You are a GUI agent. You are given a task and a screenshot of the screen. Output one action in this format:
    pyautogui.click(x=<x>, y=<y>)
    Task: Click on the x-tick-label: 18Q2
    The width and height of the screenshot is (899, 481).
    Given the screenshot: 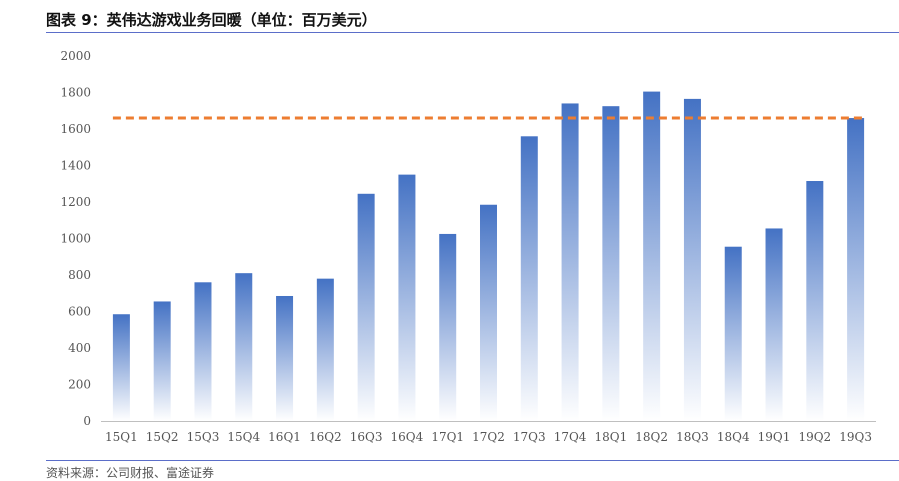 What is the action you would take?
    pyautogui.click(x=651, y=437)
    